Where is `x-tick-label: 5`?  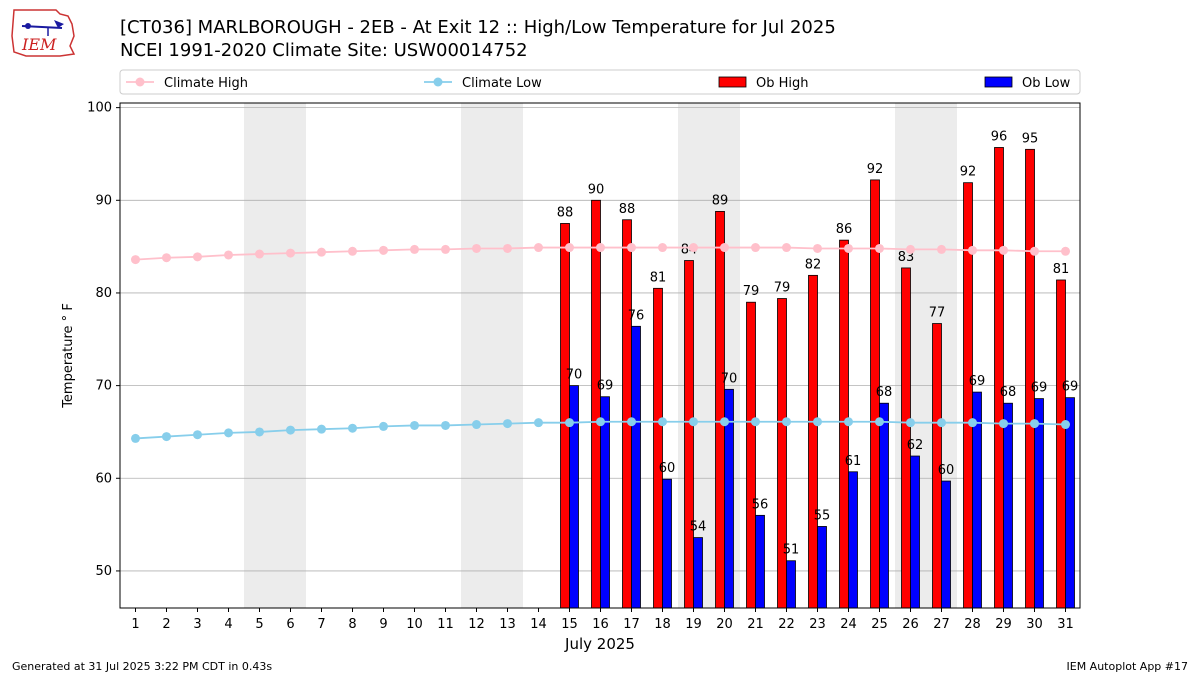 x-tick-label: 5 is located at coordinates (259, 624).